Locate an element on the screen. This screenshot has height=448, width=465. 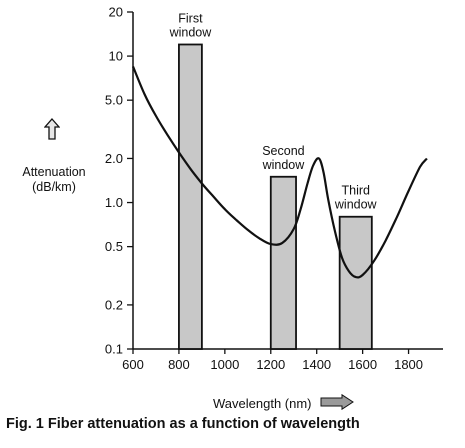
y-axis-label: Attenuation (dB/km) is located at coordinates (54, 180).